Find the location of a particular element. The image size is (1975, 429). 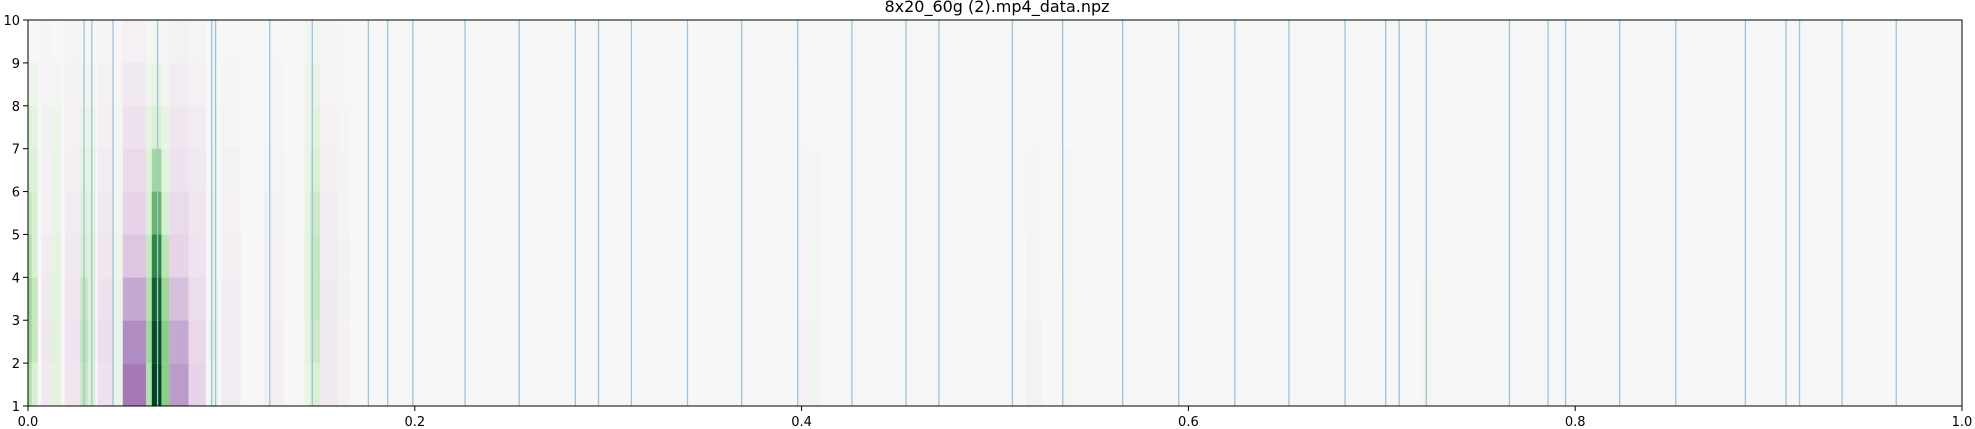

x-tick-label: 0.6 is located at coordinates (1188, 422).